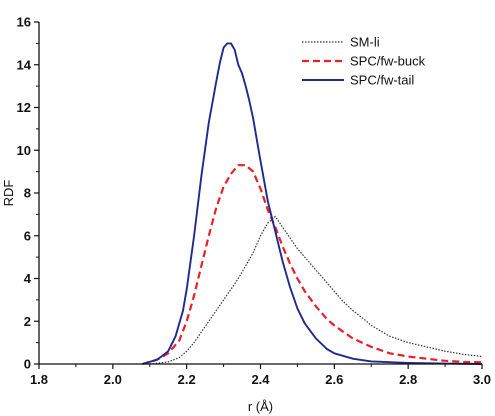 This screenshot has height=416, width=495. Describe the element at coordinates (27, 321) in the screenshot. I see `y-tick-label: 2` at that location.